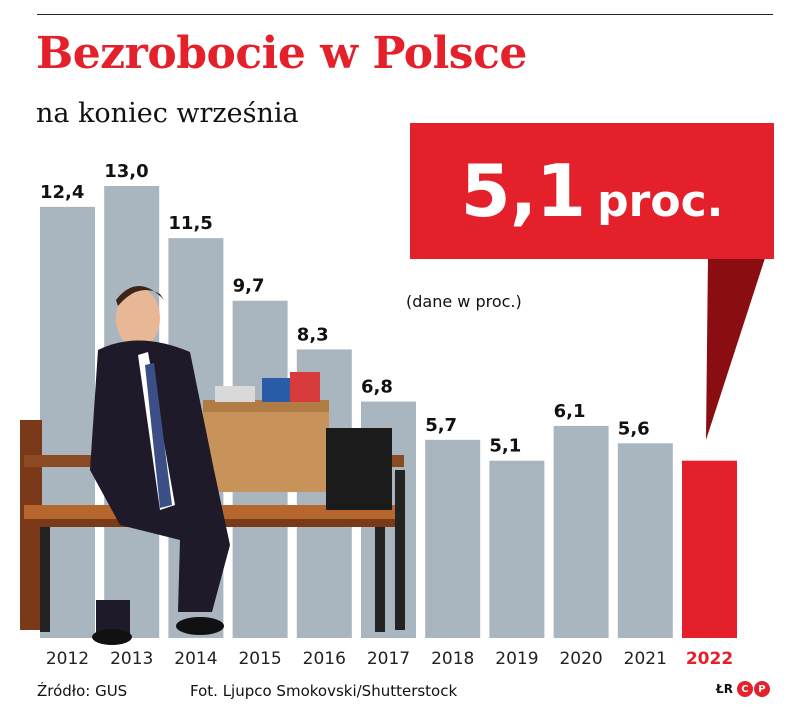 The height and width of the screenshot is (713, 788). Describe the element at coordinates (281, 53) in the screenshot. I see `chart-title: Bezrobocie w Polsce` at that location.